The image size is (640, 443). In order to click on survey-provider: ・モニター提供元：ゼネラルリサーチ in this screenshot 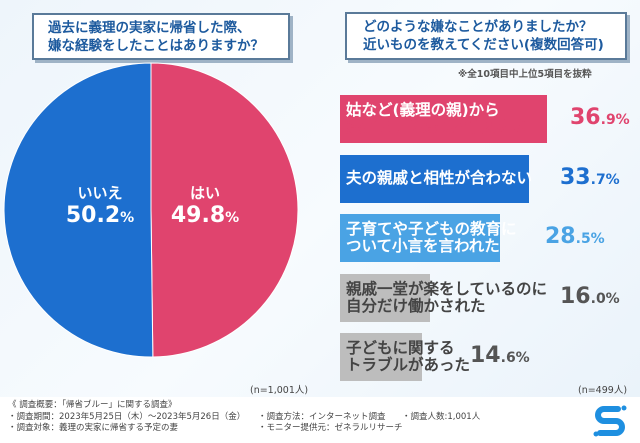, I will do `click(330, 428)`.